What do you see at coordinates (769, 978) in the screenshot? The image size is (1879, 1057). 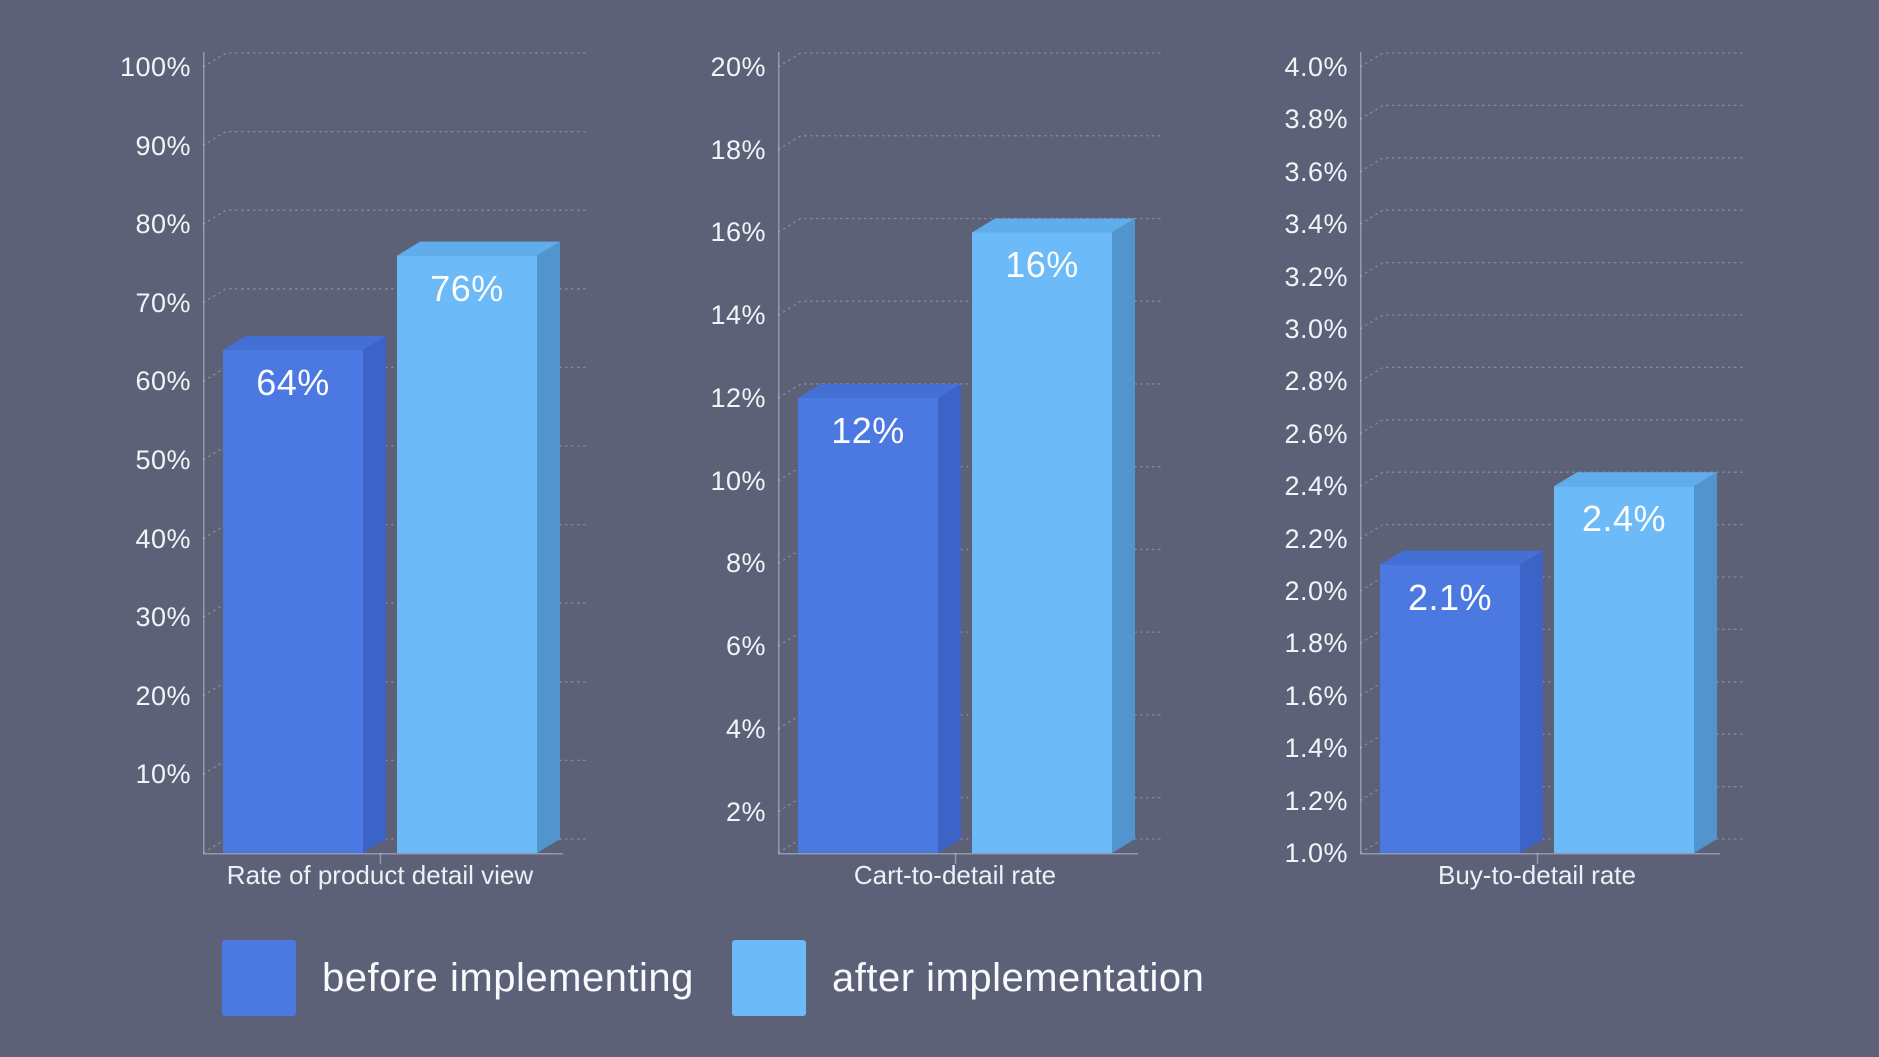 I see `legend-swatch-after` at bounding box center [769, 978].